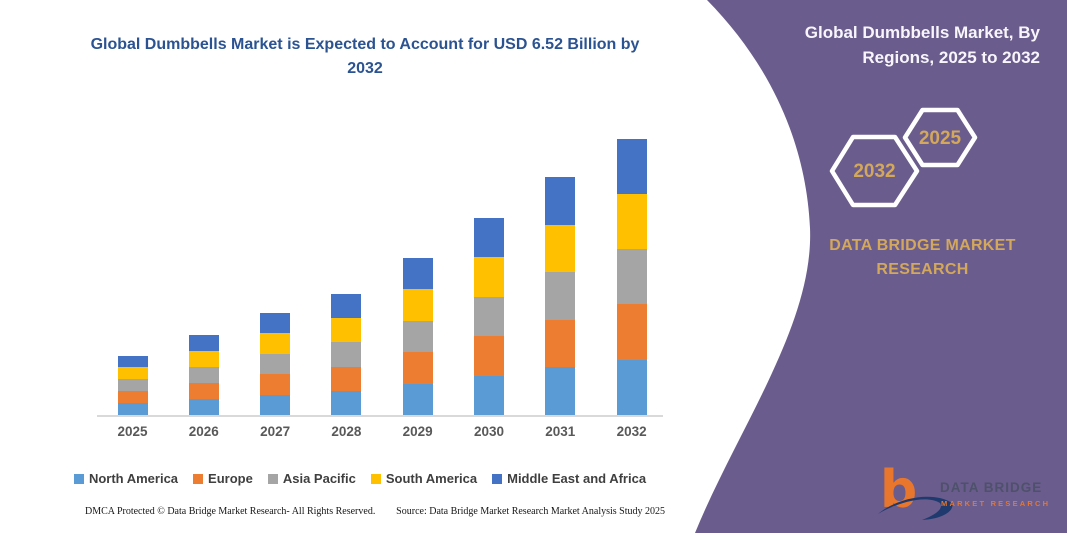  I want to click on stacked-bar-2032, so click(631, 276).